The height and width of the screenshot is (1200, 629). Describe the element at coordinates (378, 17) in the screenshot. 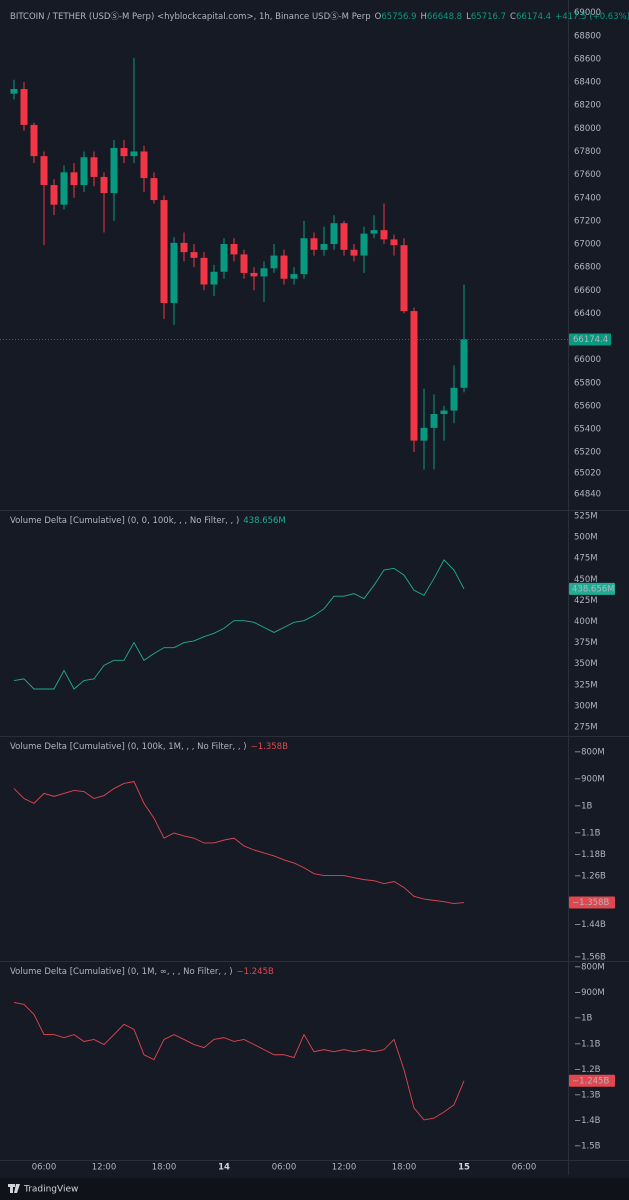

I see `legend-key: O` at that location.